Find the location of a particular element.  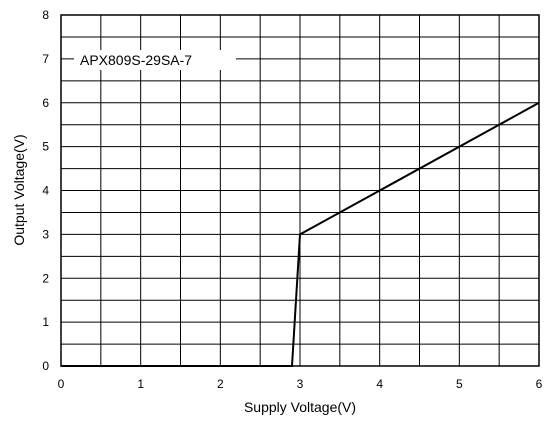

y-tick-label: 4 is located at coordinates (45, 191).